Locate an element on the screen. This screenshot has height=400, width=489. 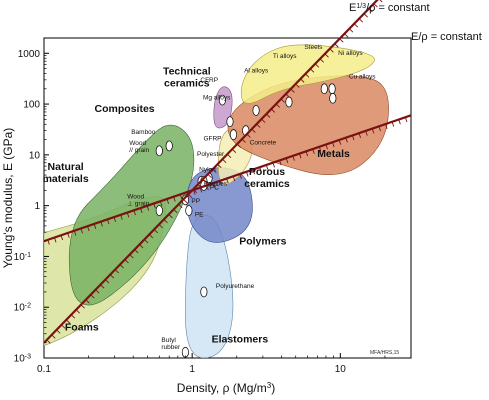
x-ticks: 0.1 1 10 is located at coordinates (224, 364).